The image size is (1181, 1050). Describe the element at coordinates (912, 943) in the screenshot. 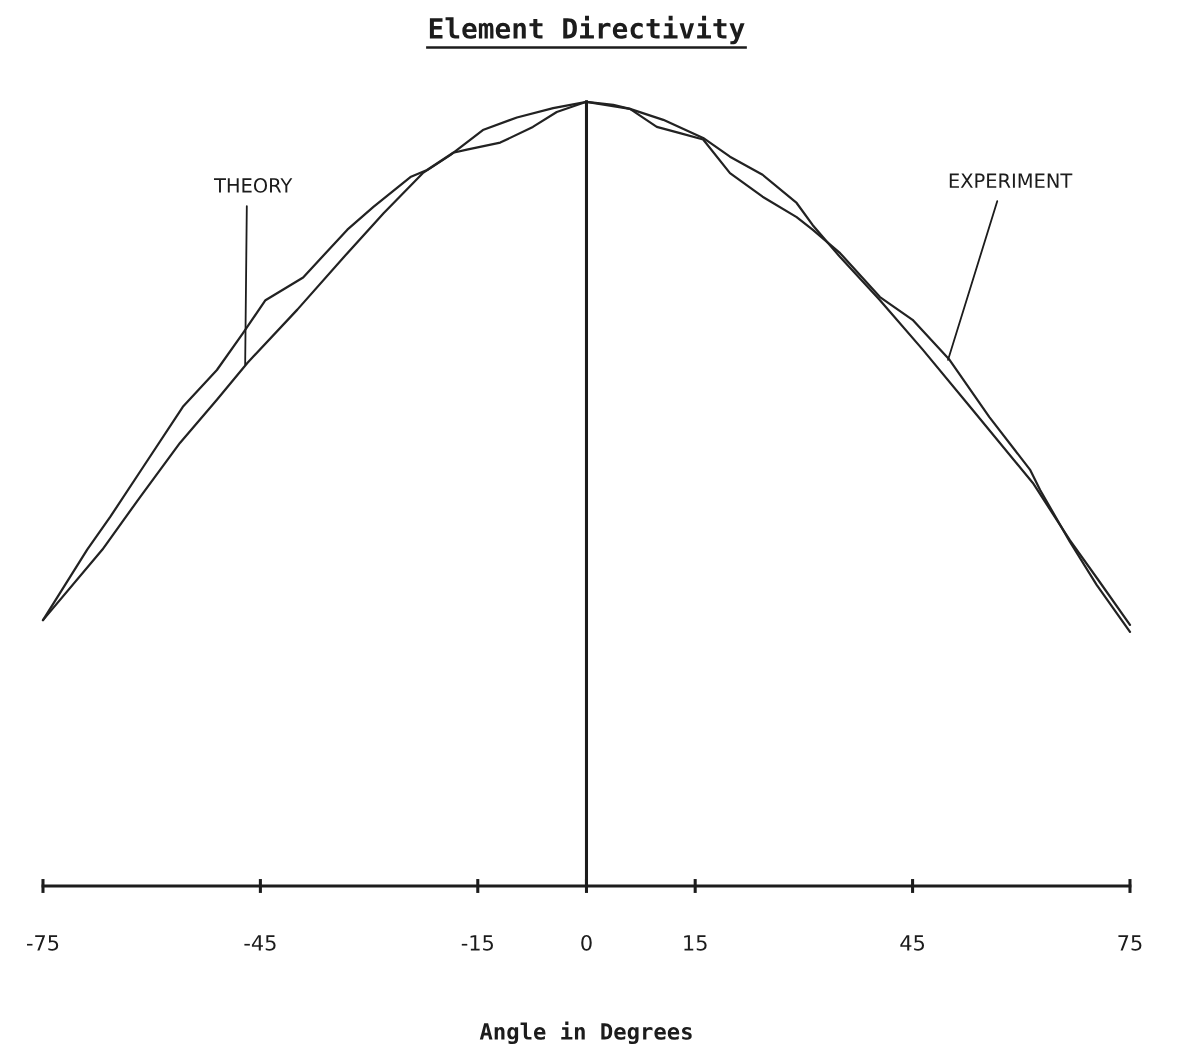

I see `x-tick-label: 45` at that location.